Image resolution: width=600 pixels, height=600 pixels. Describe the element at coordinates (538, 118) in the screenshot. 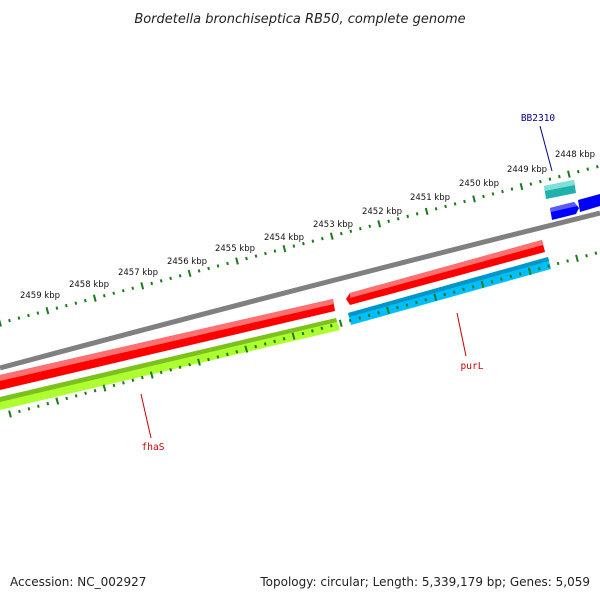

I see `bb2310-label: BB2310` at that location.